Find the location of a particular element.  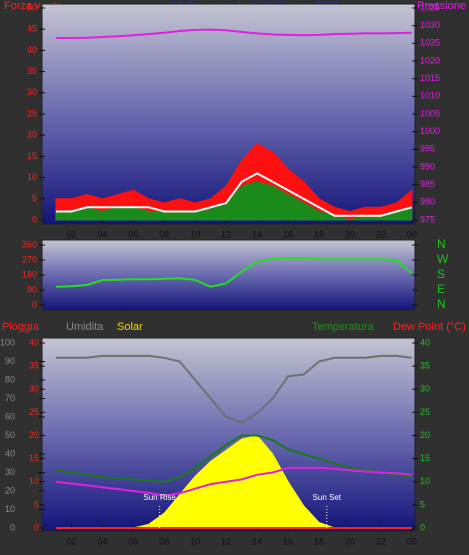

y2-tick-label: 1035 is located at coordinates (430, 7).